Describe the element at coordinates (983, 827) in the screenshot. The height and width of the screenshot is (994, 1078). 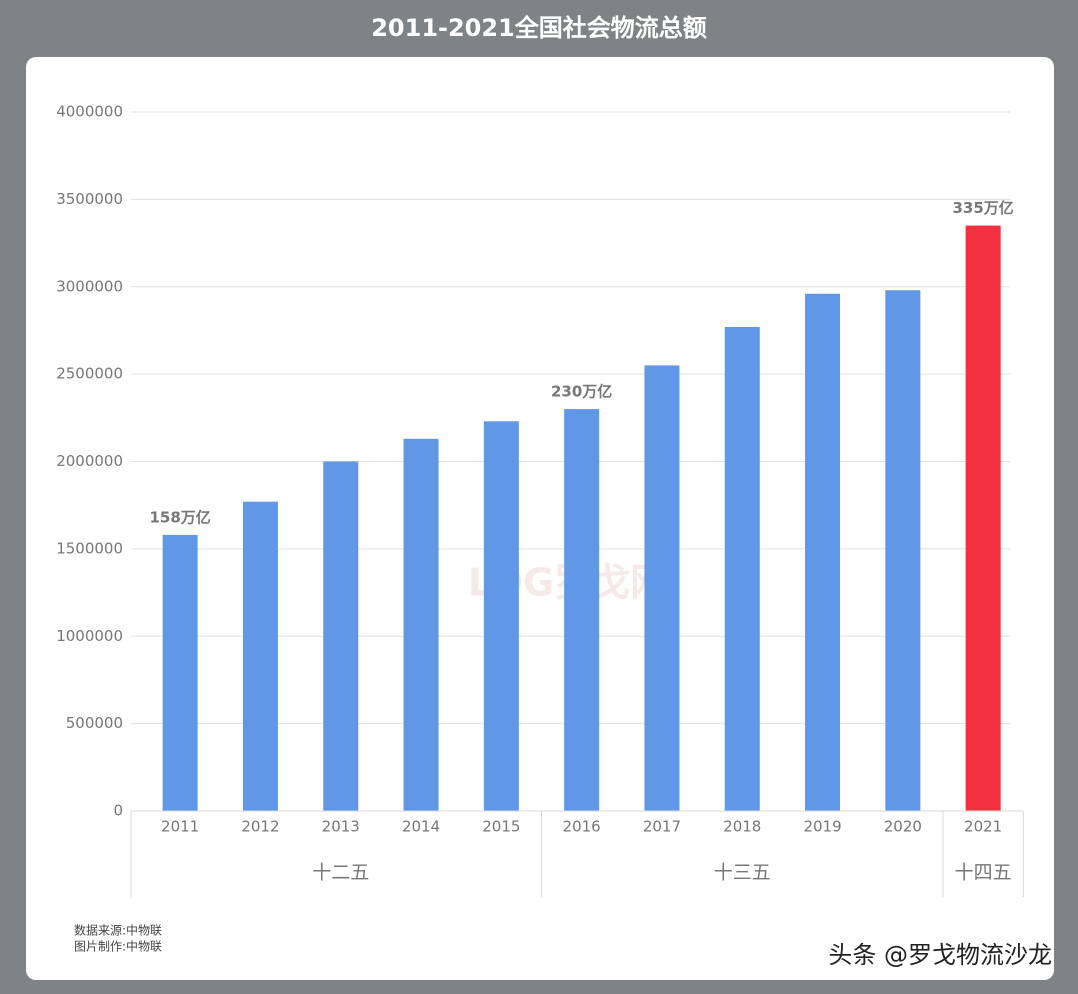
I see `x-tick-label: 2021` at that location.